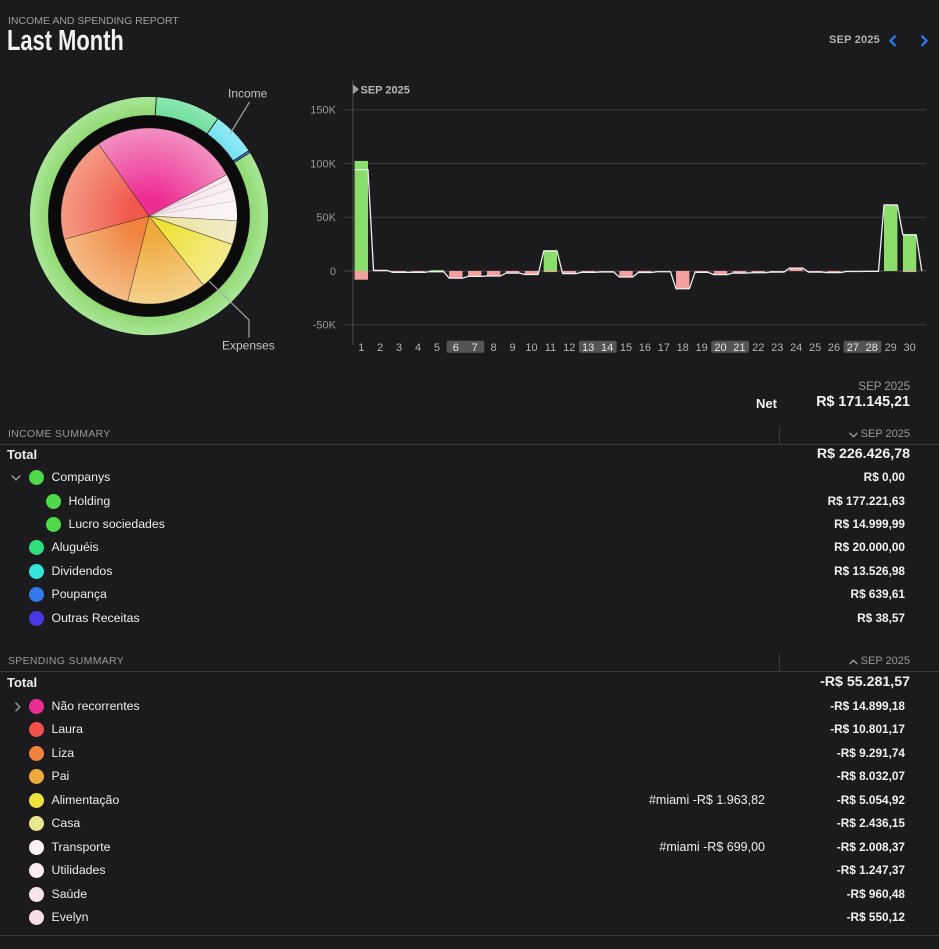 This screenshot has width=939, height=949. Describe the element at coordinates (531, 348) in the screenshot. I see `svg-text: 10` at that location.